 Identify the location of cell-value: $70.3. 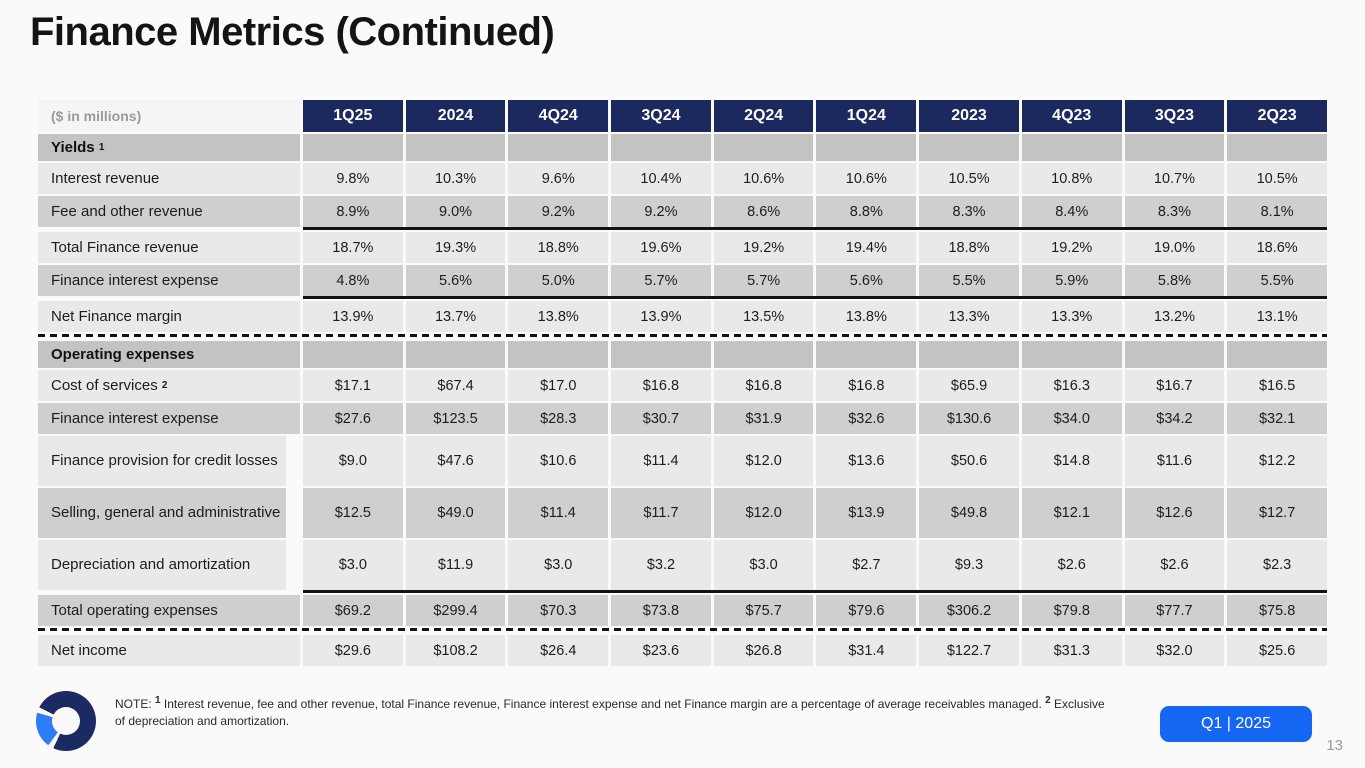
(558, 610).